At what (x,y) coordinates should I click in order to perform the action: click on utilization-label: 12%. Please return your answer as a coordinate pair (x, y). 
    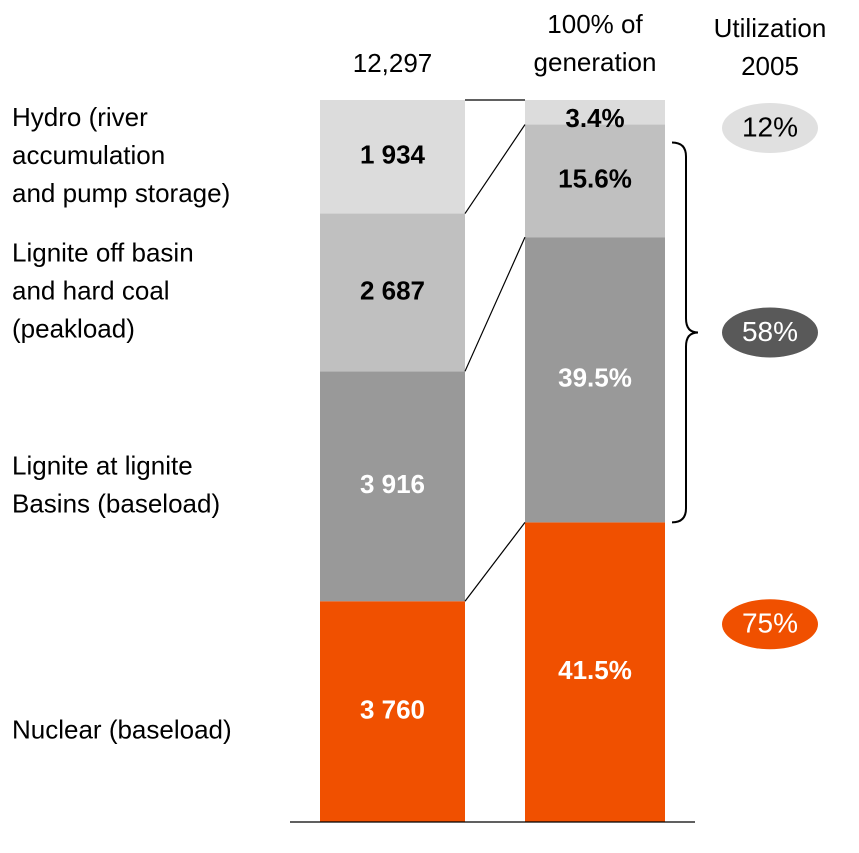
    Looking at the image, I should click on (770, 126).